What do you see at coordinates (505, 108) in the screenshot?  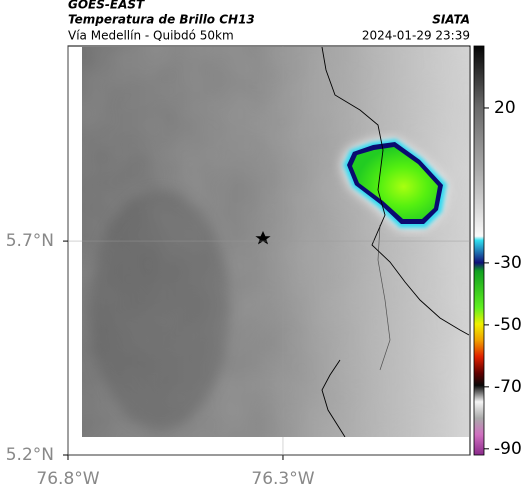 I see `colorbar-tick-label: 20` at bounding box center [505, 108].